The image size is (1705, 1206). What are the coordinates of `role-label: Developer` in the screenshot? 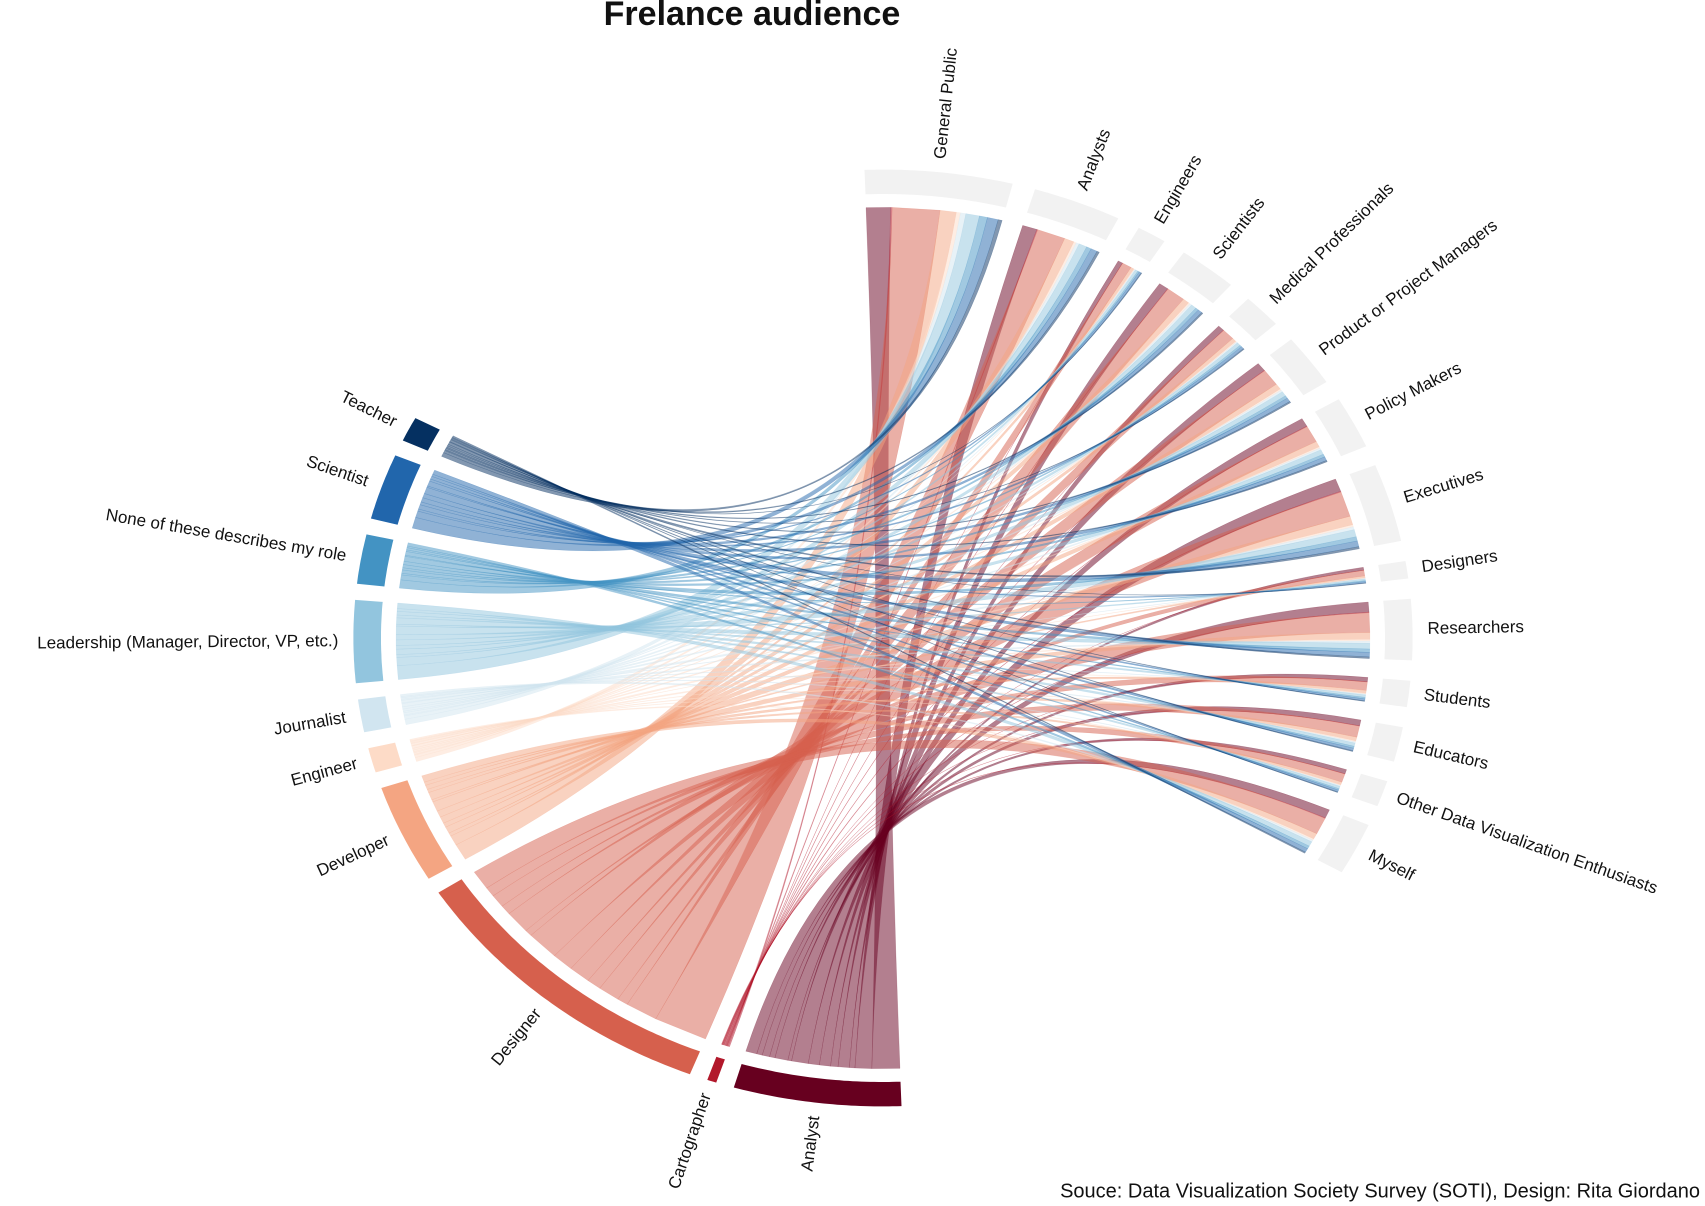 It's located at (353, 855).